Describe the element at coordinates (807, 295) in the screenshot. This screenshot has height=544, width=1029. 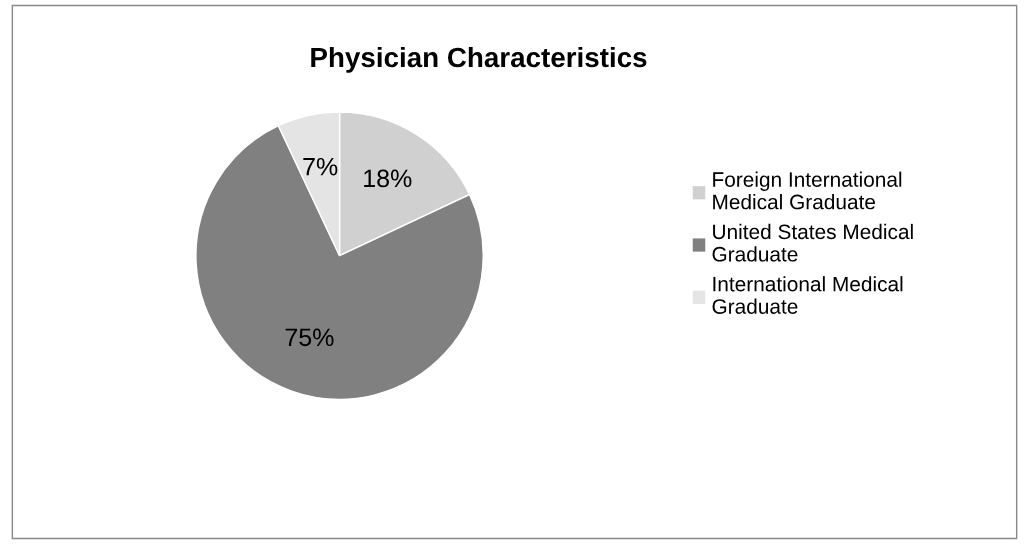
I see `legend-label: International Medical Graduate` at that location.